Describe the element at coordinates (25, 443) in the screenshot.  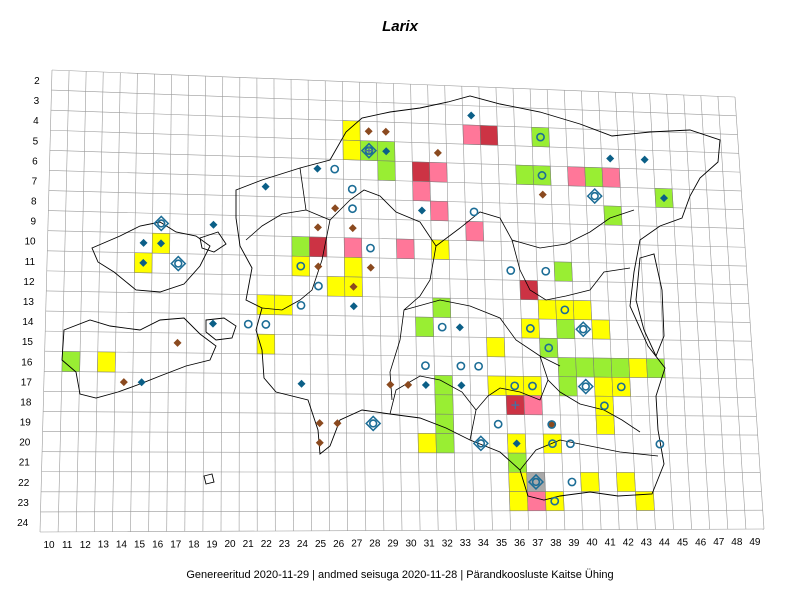
I see `row-label: 20` at that location.